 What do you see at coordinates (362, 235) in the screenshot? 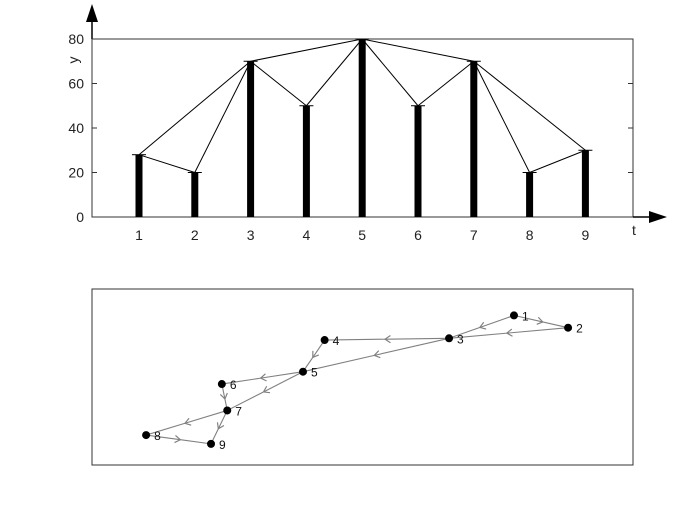
I see `x-tick-label: 5` at bounding box center [362, 235].